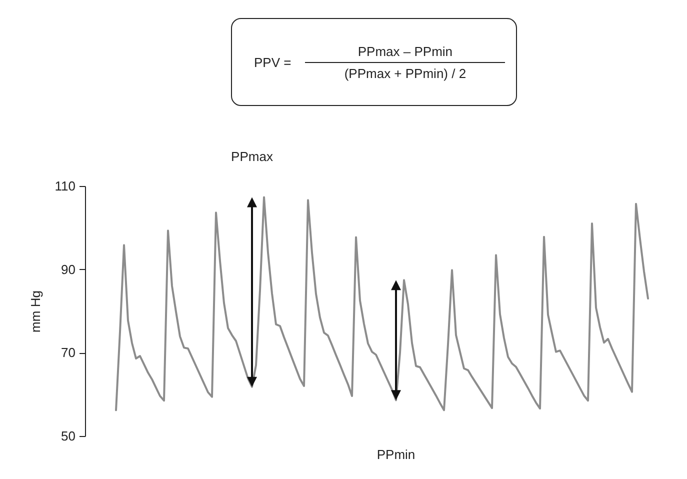 The width and height of the screenshot is (687, 479). I want to click on y-tick-label: 110, so click(65, 186).